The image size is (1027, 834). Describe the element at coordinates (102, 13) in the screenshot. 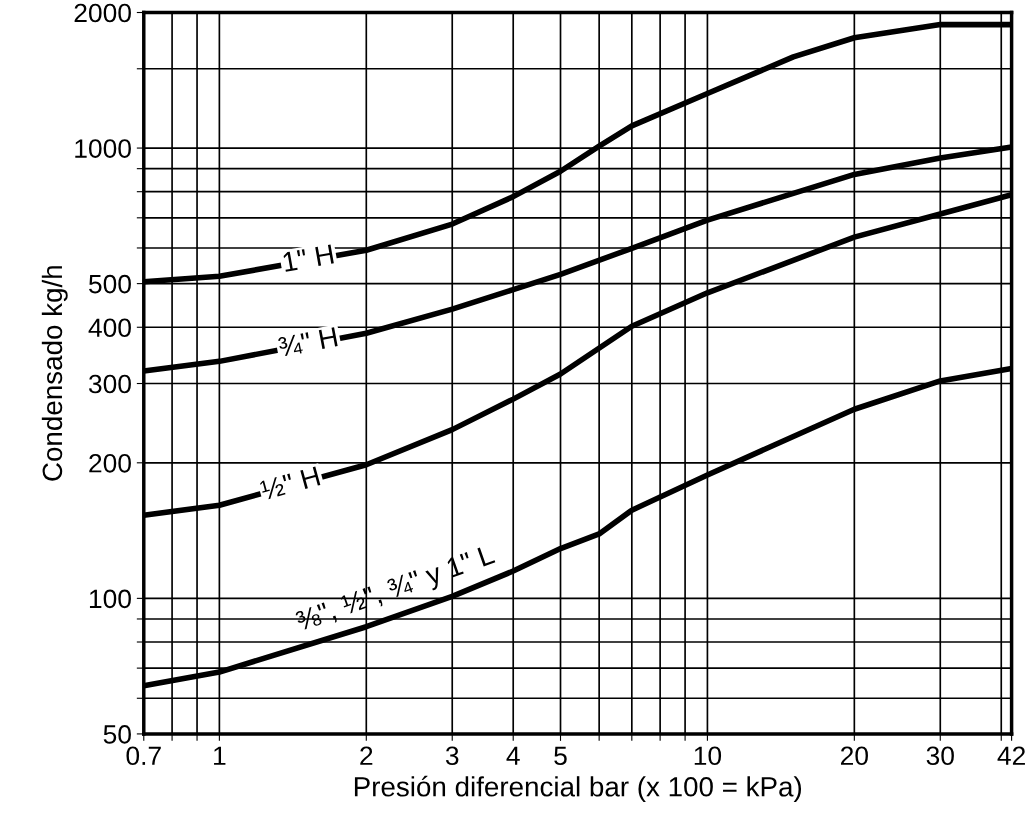

I see `y-tick-label: 2000` at that location.